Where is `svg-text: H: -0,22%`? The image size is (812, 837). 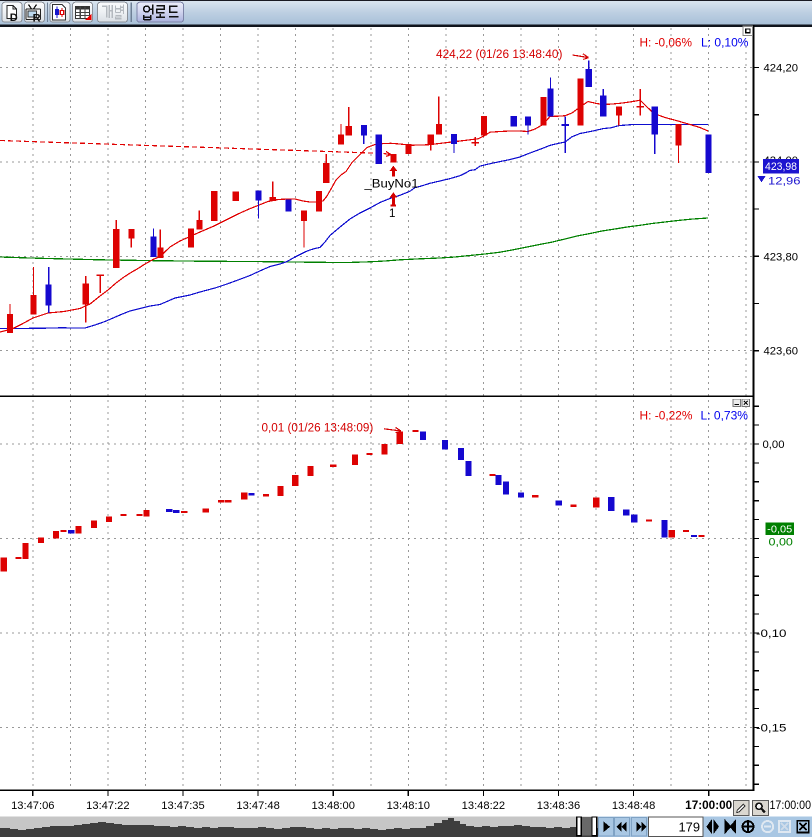
svg-text: H: -0,22% is located at coordinates (666, 417).